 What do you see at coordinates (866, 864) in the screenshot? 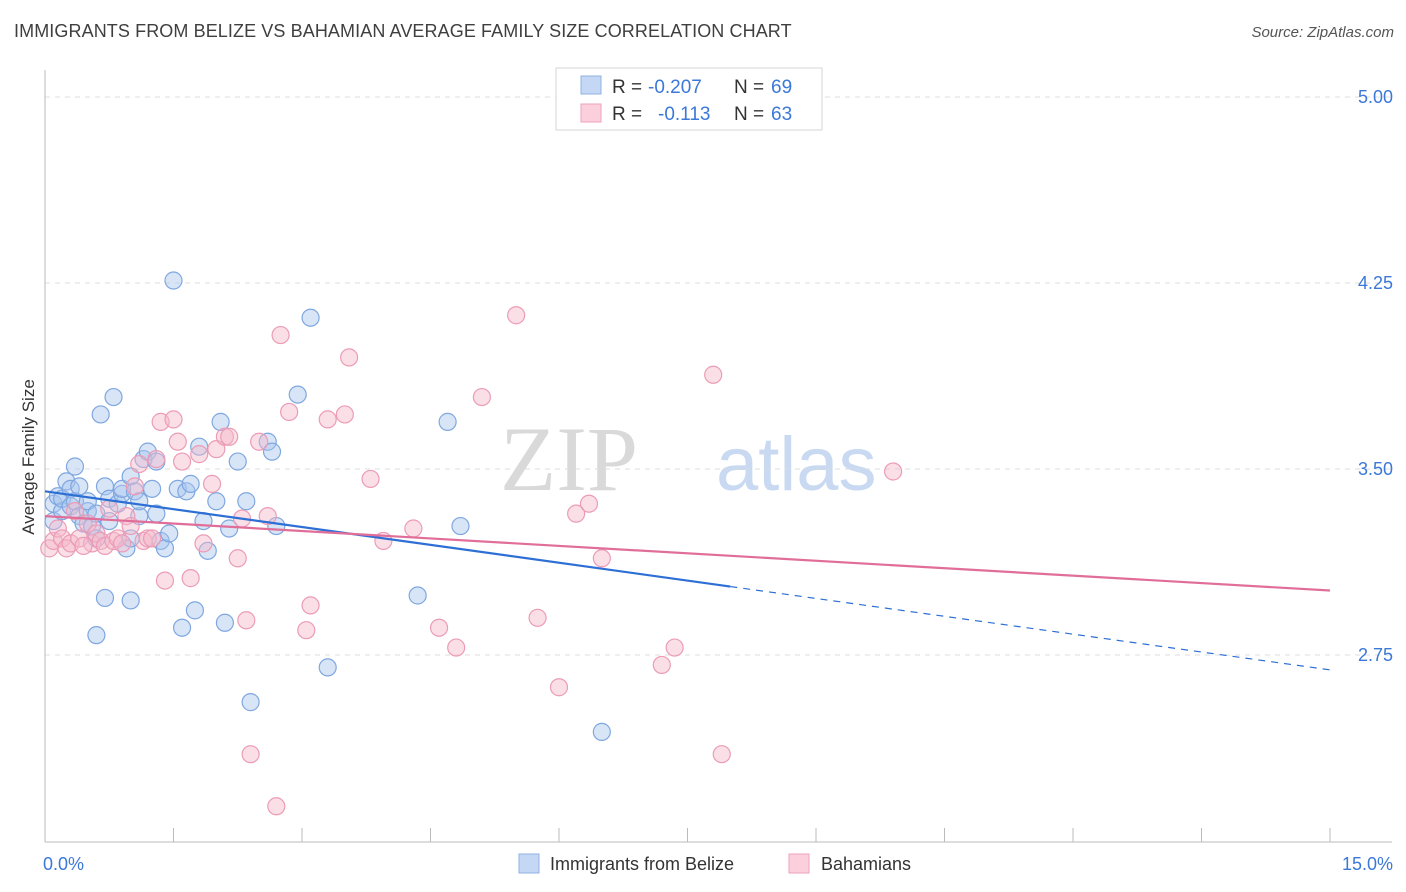
I see `bottom-legend-label-bahamians: Bahamians` at bounding box center [866, 864].